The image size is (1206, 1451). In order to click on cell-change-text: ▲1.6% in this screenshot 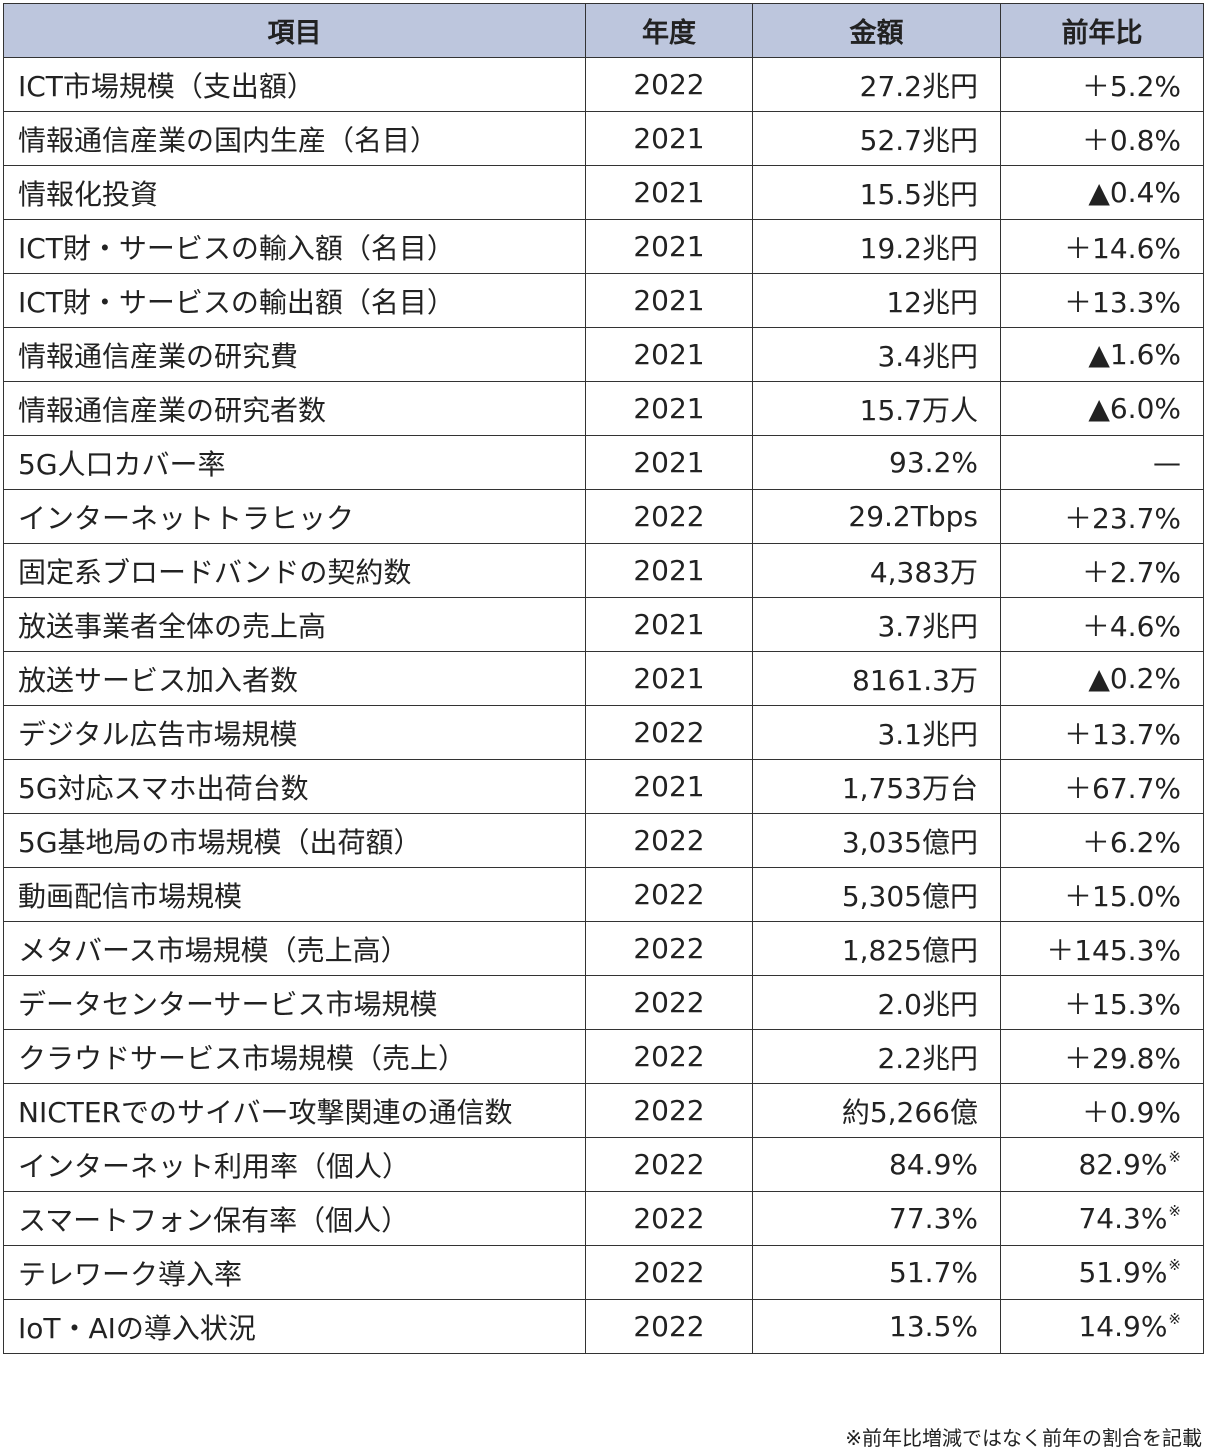, I will do `click(1134, 354)`.